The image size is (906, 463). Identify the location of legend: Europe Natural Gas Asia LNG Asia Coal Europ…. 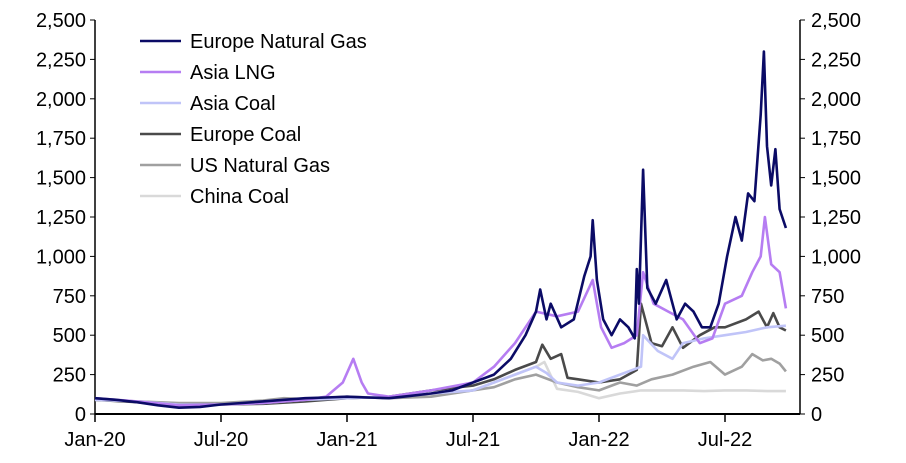
(253, 119).